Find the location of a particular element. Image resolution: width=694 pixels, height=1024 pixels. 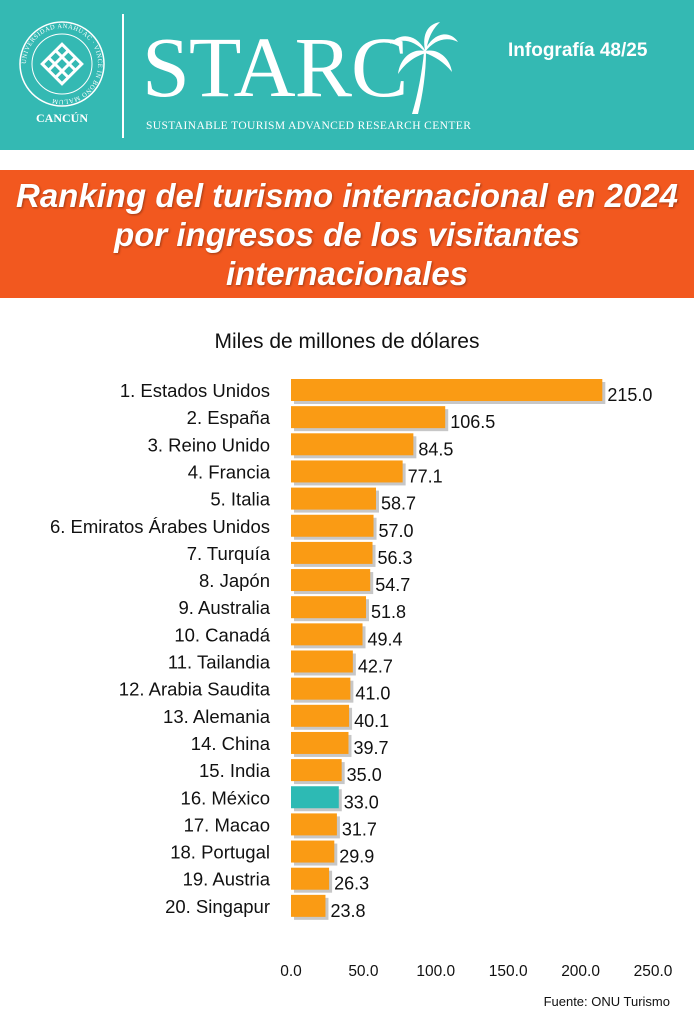

category-label: 8. Japón is located at coordinates (234, 580).